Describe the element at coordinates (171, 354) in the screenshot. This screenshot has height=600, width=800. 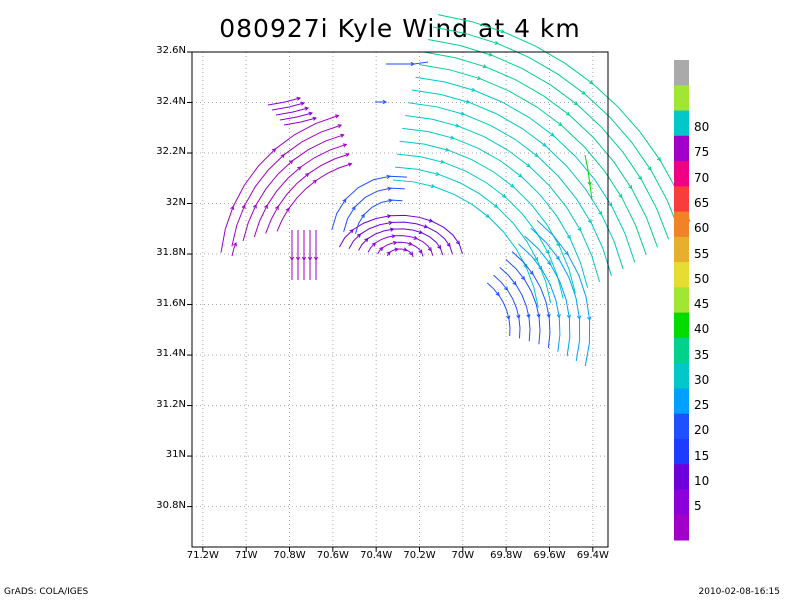
I see `lat-tick-label: 31.4N` at that location.